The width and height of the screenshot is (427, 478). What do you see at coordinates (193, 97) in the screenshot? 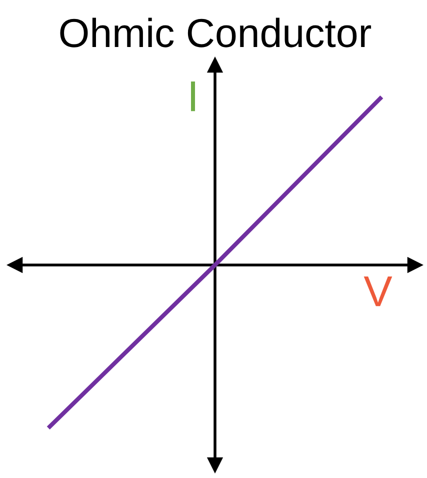
I see `y-axis-title: I` at bounding box center [193, 97].